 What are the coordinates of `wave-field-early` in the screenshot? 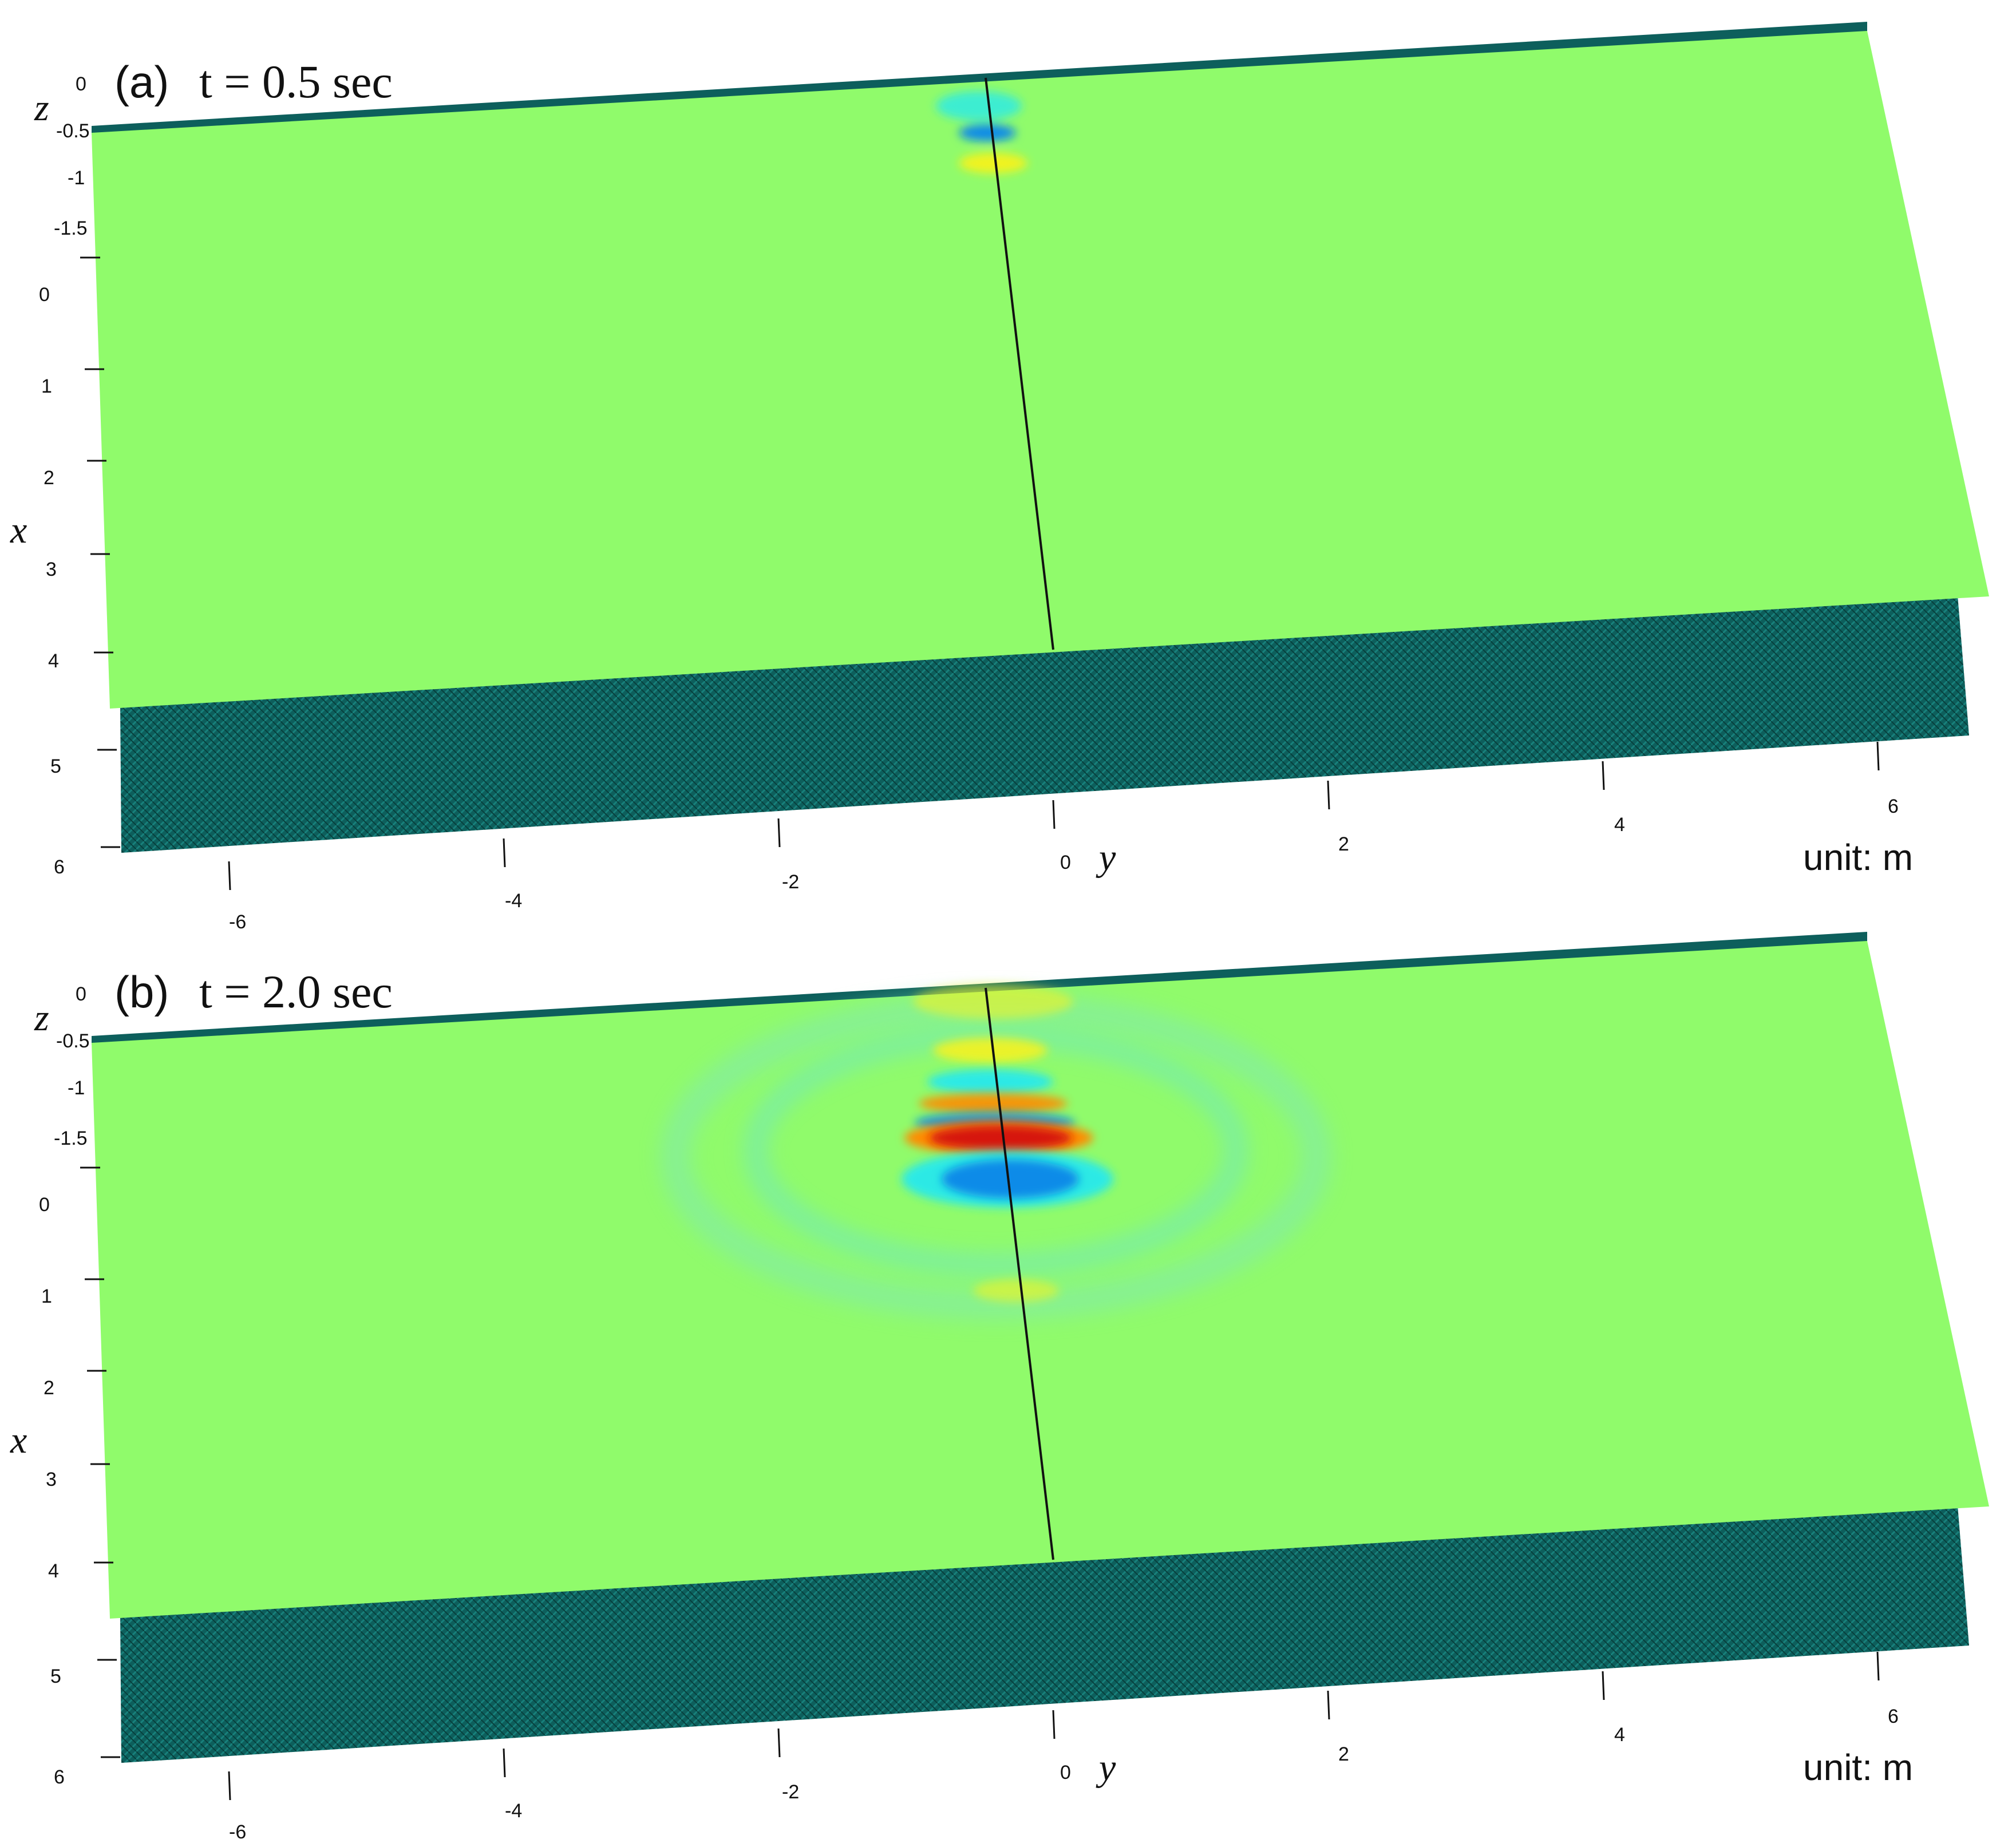 It's located at (981, 132).